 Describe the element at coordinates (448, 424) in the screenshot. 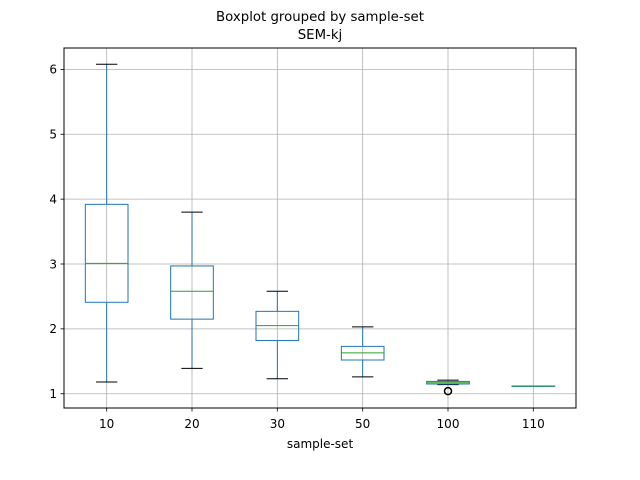

I see `x-tick-label: 100` at that location.